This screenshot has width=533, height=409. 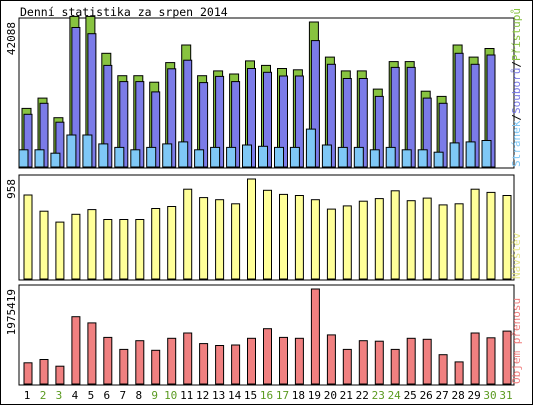 I want to click on legend-bottom: Objem přenosu, so click(x=516, y=341).